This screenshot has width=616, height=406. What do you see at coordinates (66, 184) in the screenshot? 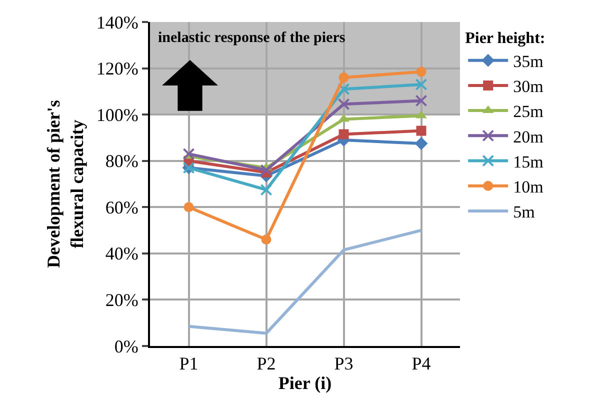
I see `y-axis-title: Development of pier's flexural capacity` at bounding box center [66, 184].